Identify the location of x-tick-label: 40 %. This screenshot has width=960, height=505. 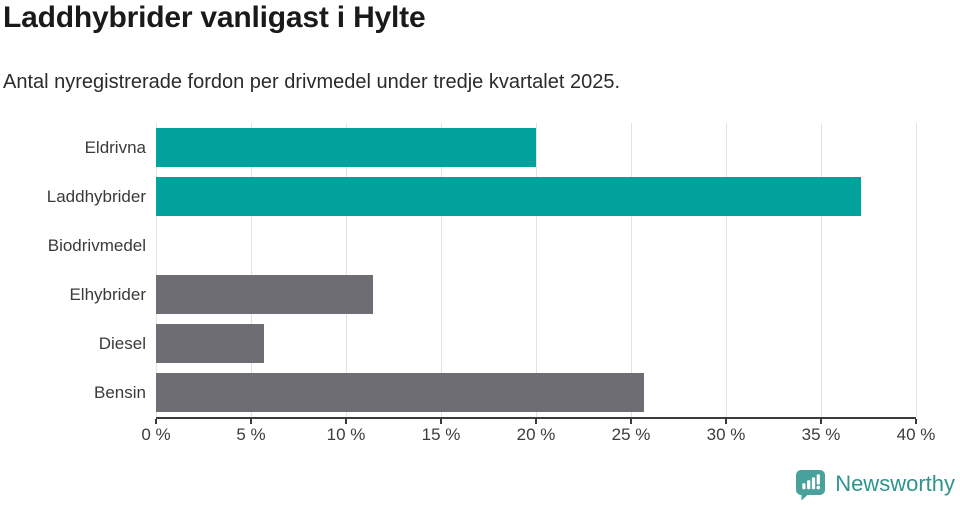
(916, 434).